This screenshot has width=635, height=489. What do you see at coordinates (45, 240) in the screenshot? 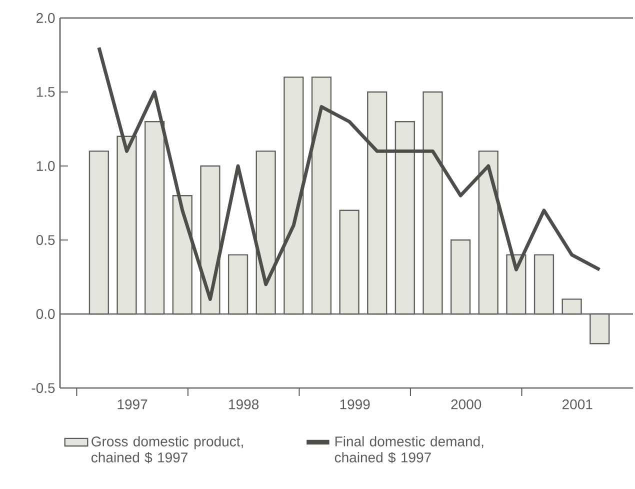
I see `y-tick-label: 0.5` at bounding box center [45, 240].